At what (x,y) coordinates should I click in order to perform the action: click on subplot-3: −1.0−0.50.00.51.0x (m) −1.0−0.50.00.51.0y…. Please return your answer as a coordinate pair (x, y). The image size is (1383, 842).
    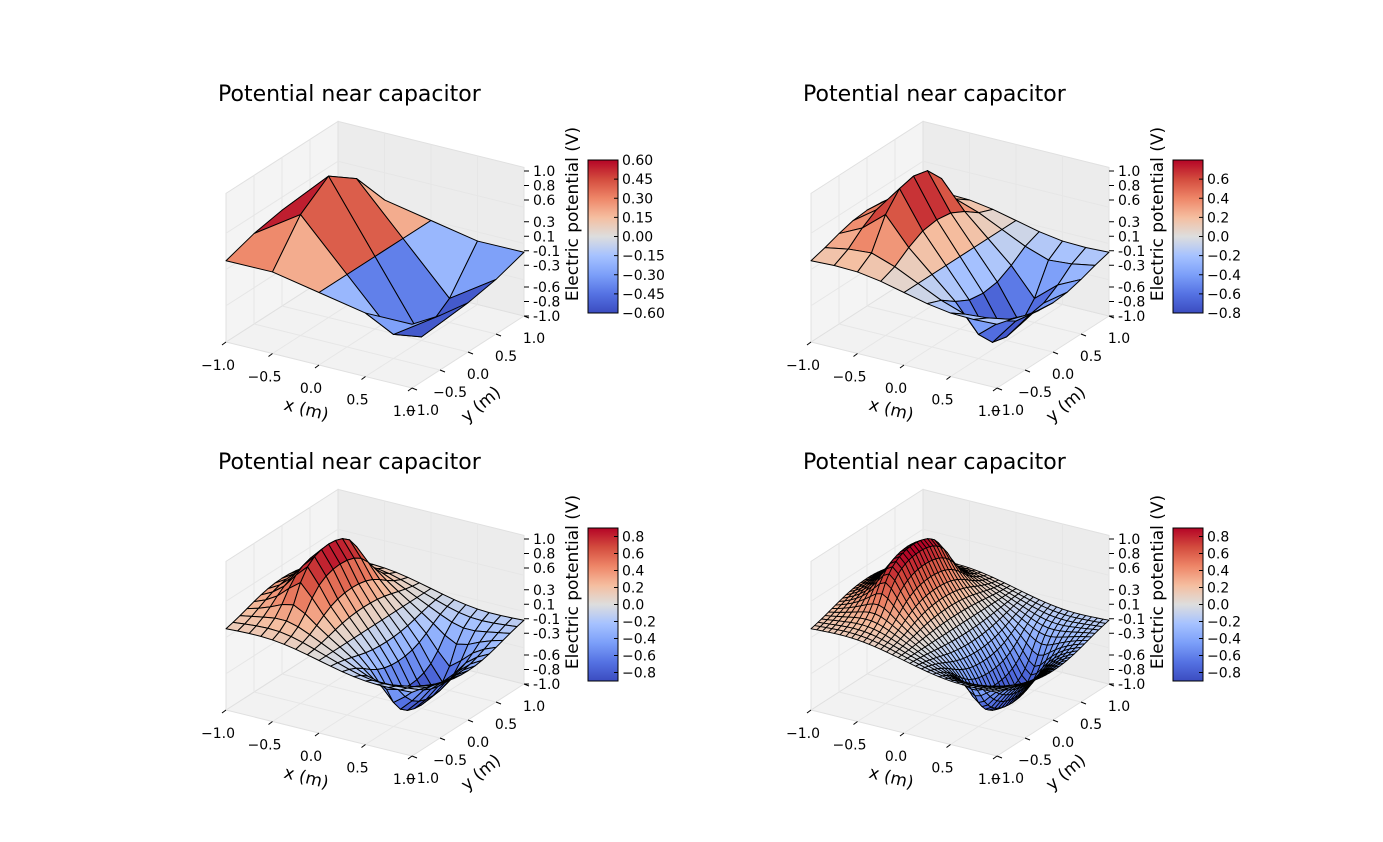
    Looking at the image, I should click on (428, 622).